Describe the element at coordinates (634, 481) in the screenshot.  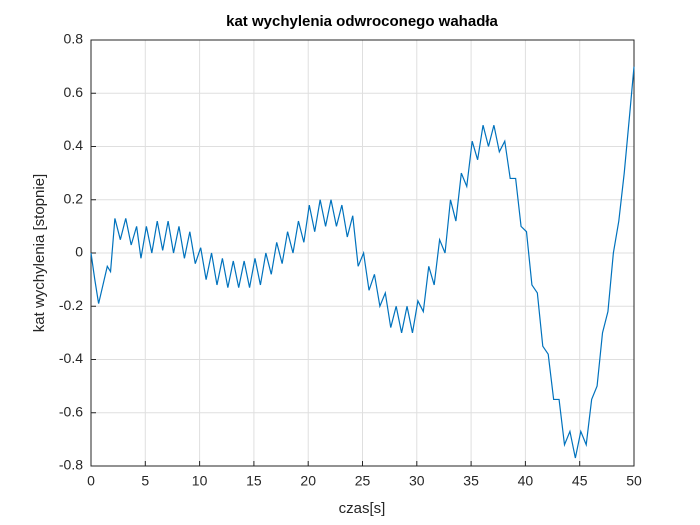
I see `x-tick-label: 50` at that location.